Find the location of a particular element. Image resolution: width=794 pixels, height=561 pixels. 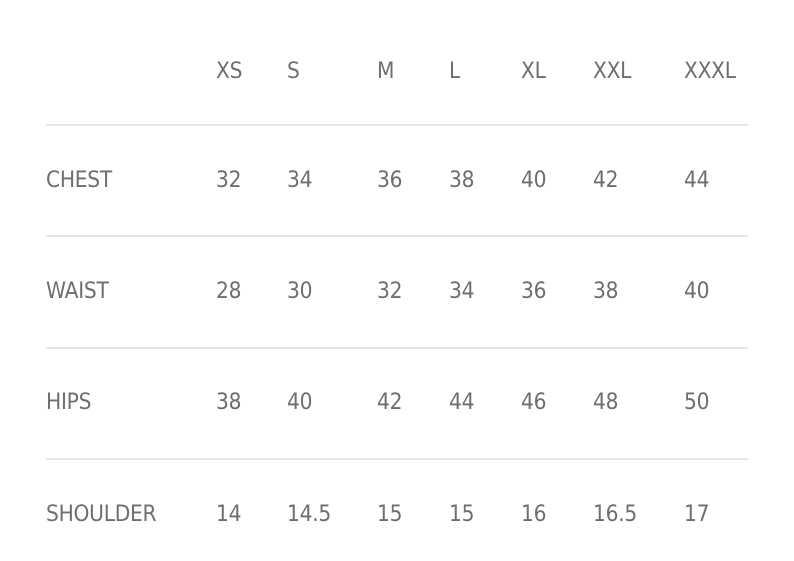

size-header: XL is located at coordinates (533, 71).